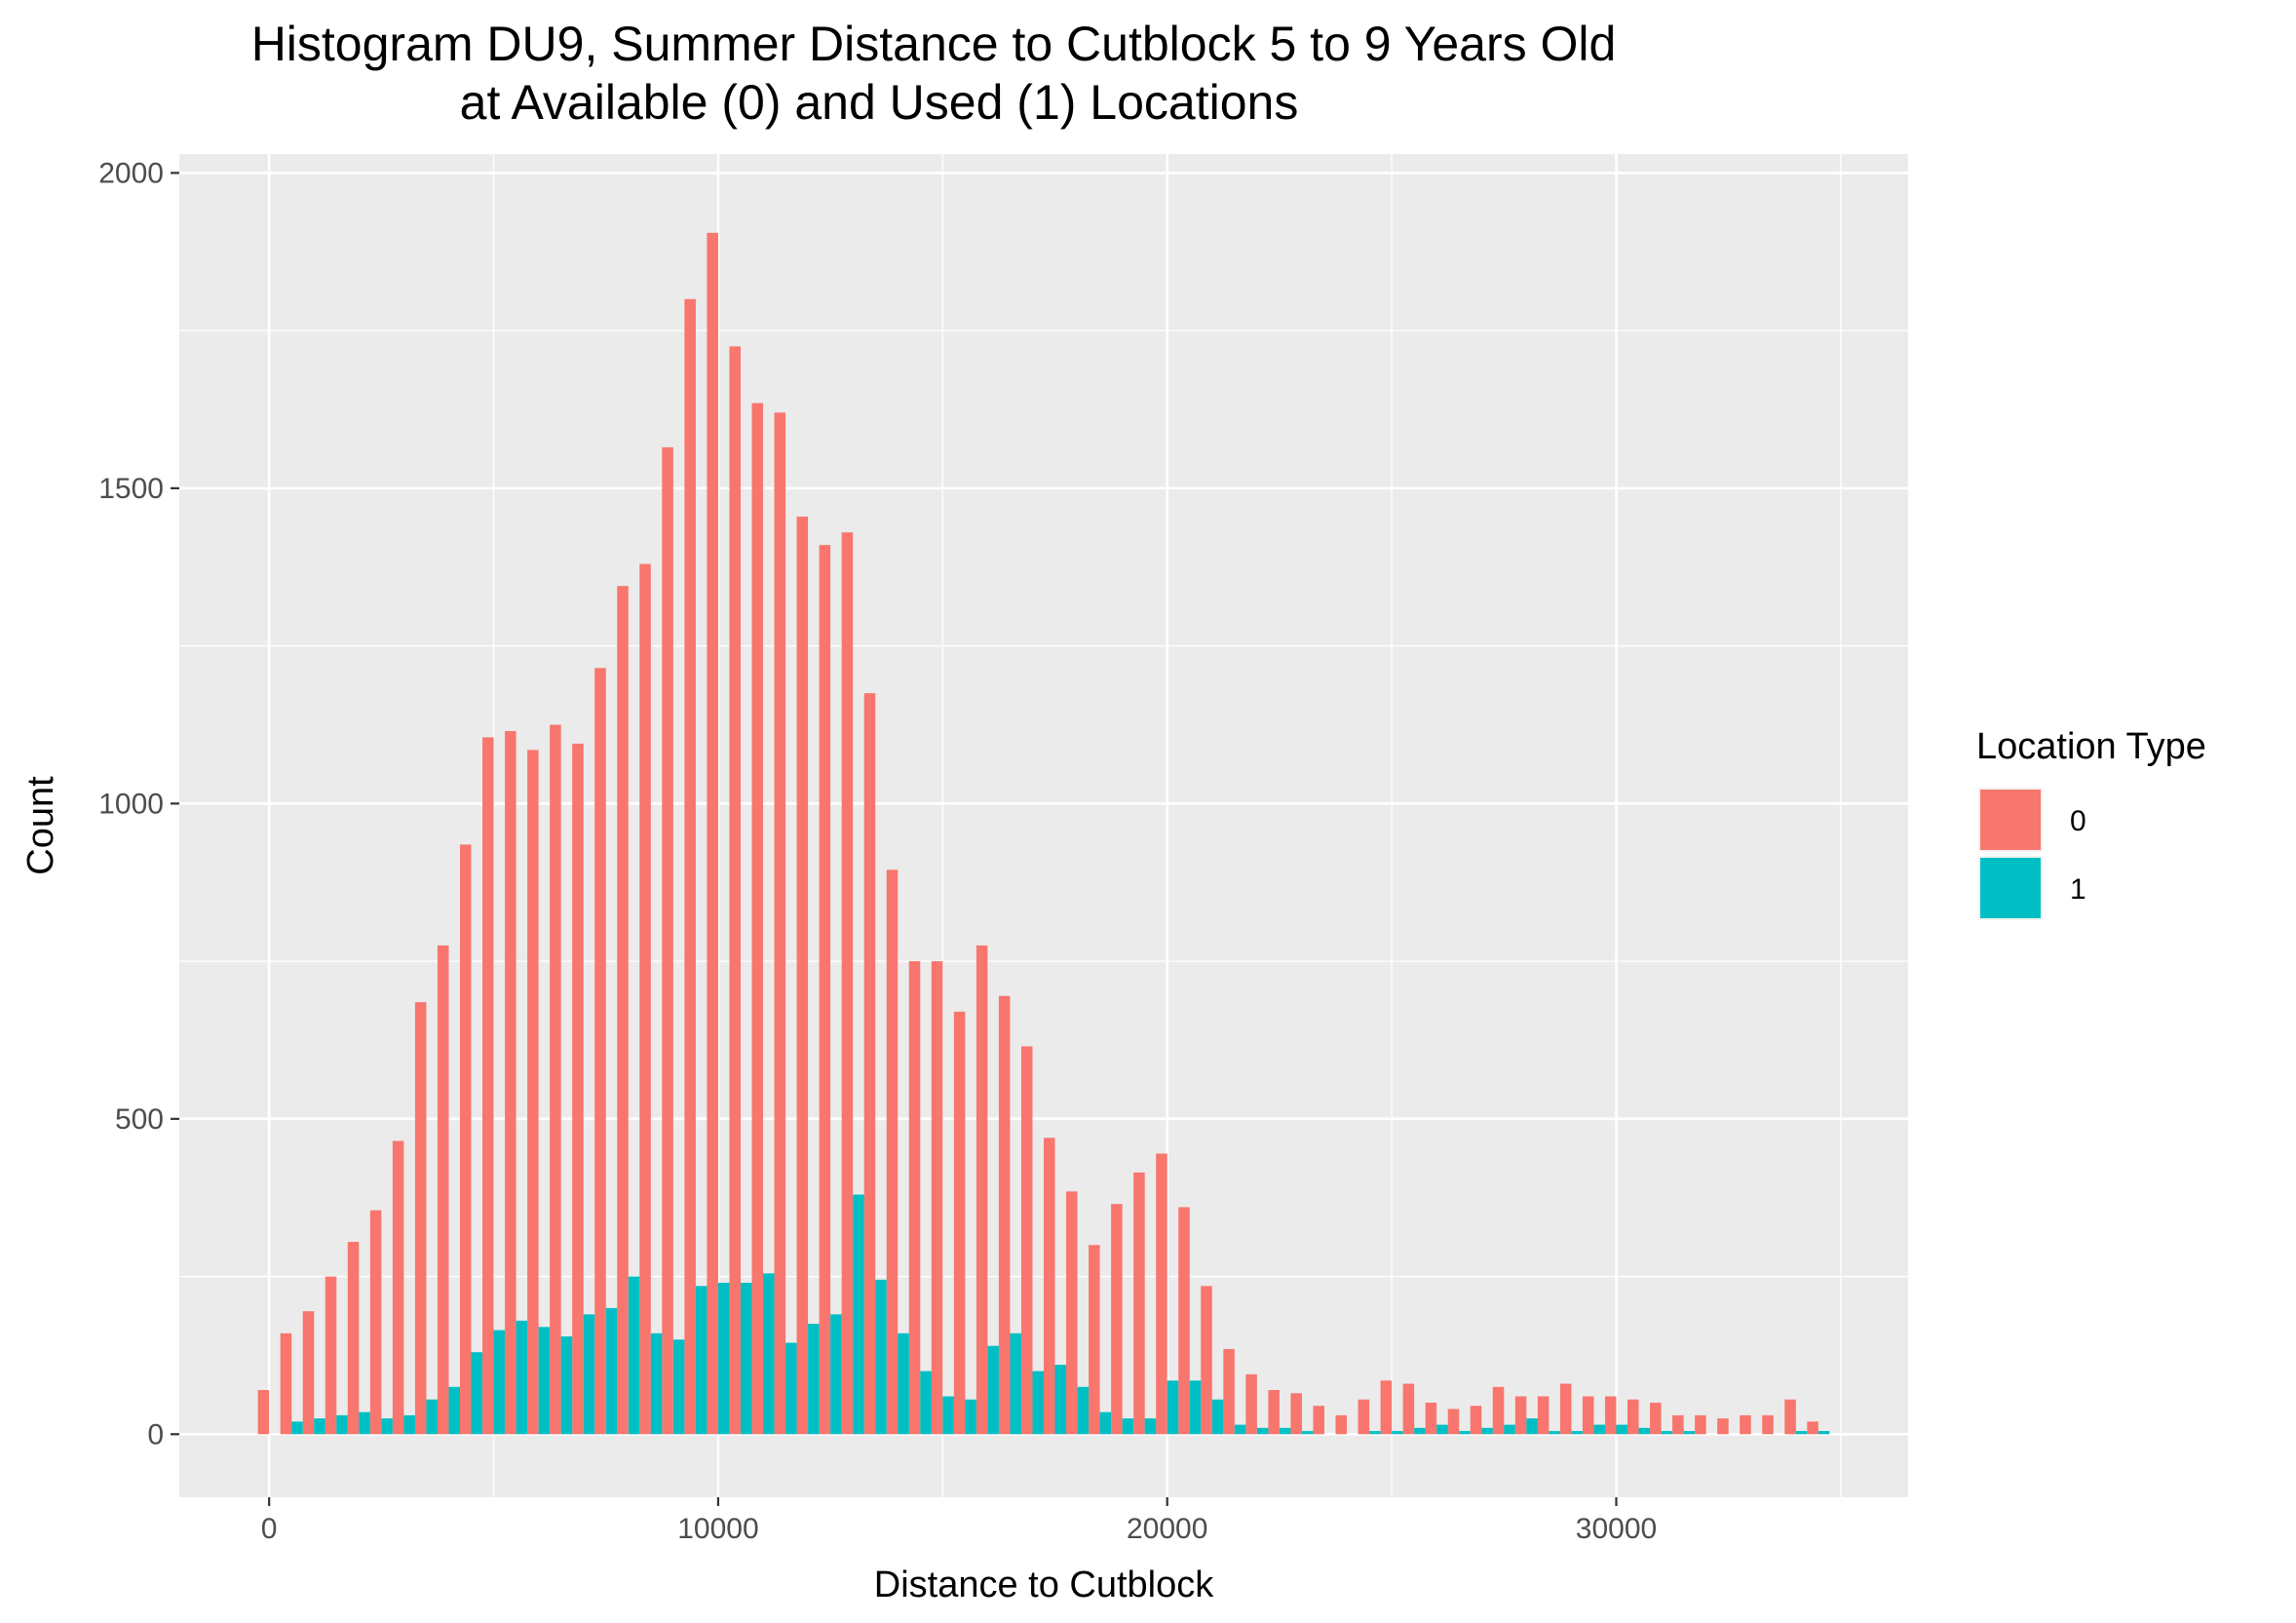  What do you see at coordinates (131, 489) in the screenshot?
I see `y-tick-label: 1500` at bounding box center [131, 489].